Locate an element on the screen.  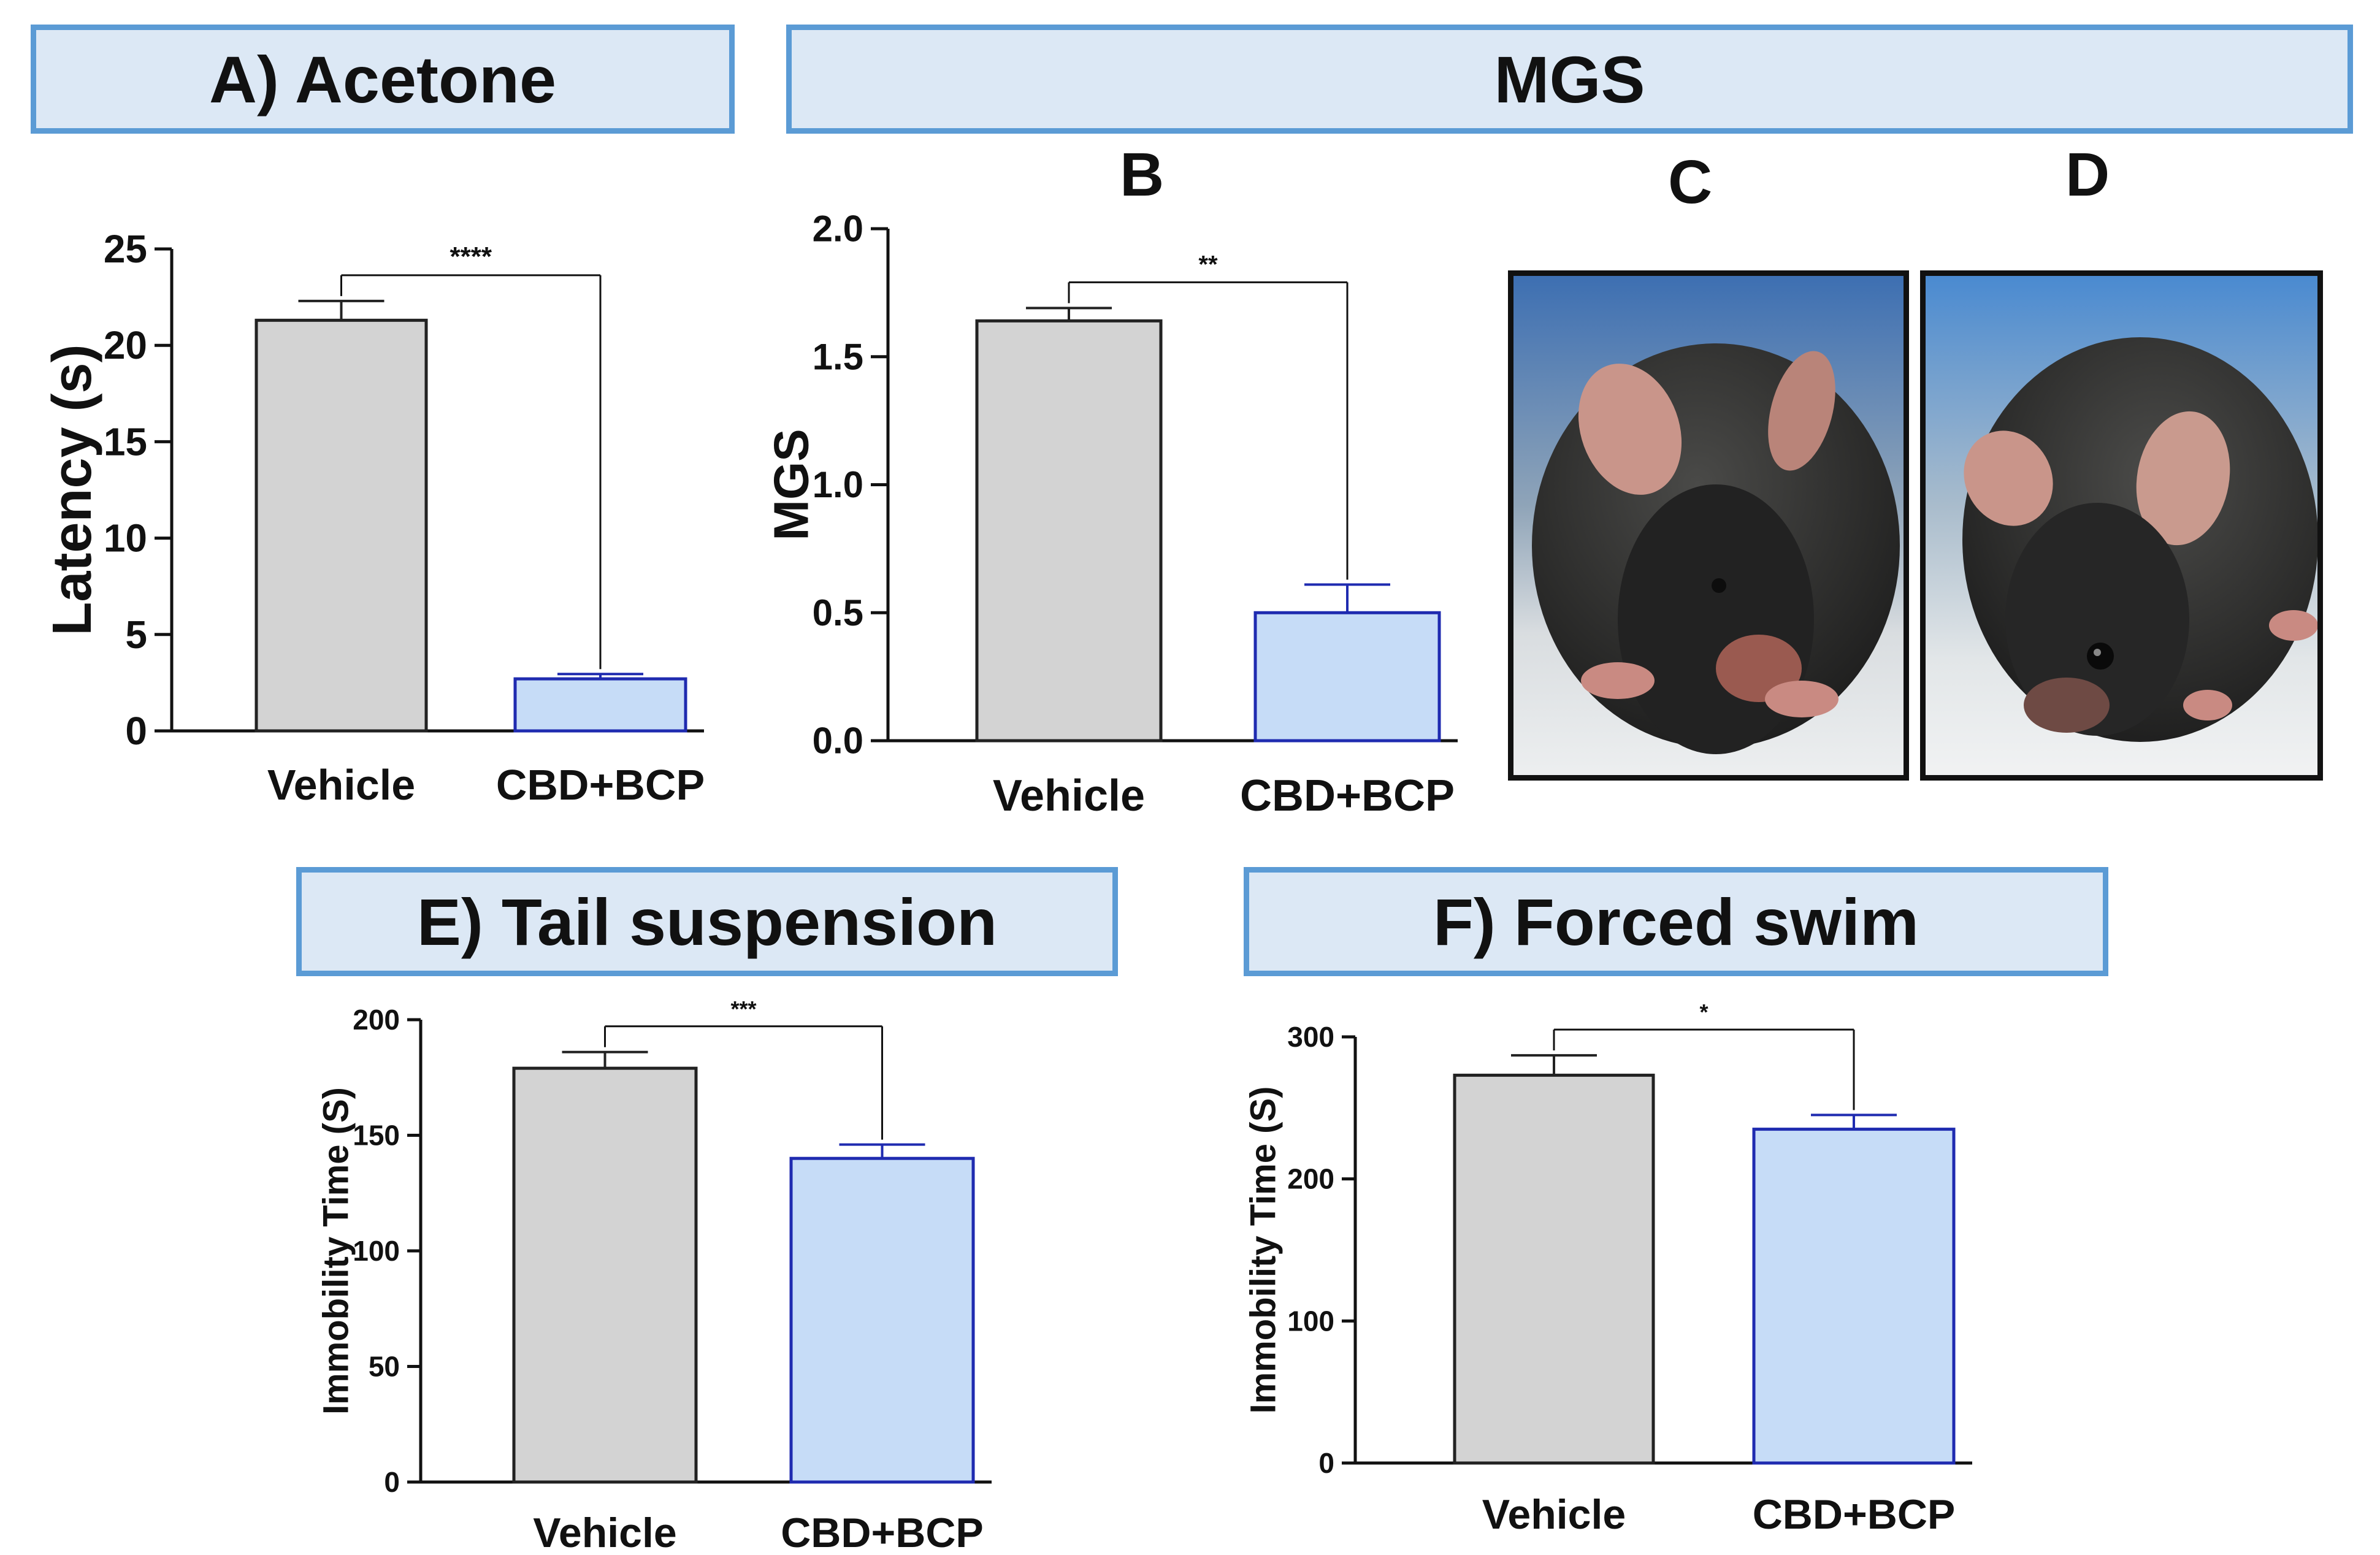
chart-f-y-tick-label: 0 is located at coordinates (1326, 1463).